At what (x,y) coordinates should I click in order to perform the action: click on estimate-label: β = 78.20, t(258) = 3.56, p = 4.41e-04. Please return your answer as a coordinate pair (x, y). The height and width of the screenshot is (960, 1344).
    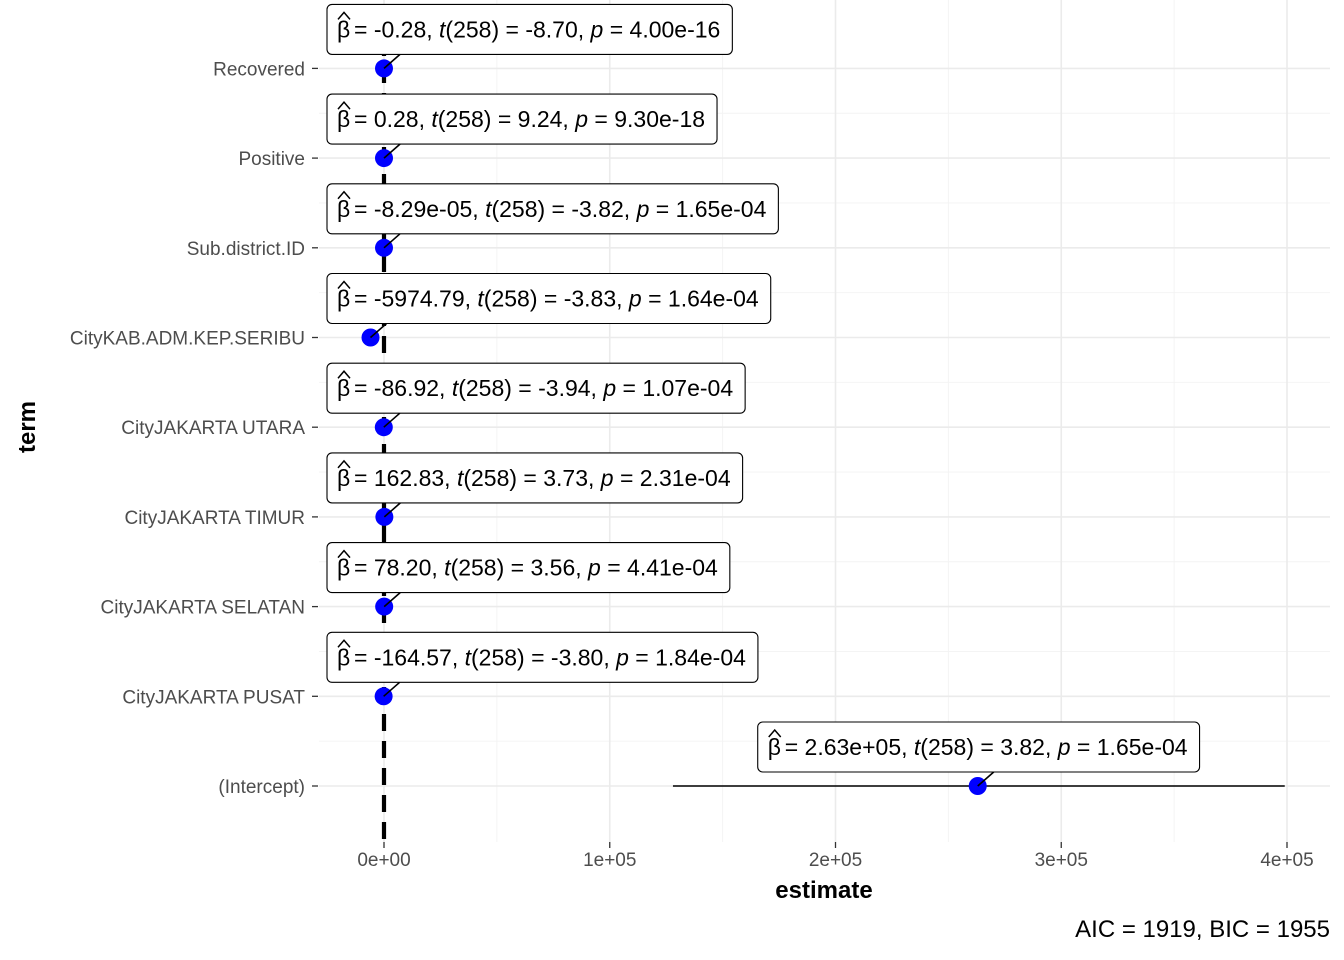
    Looking at the image, I should click on (528, 575).